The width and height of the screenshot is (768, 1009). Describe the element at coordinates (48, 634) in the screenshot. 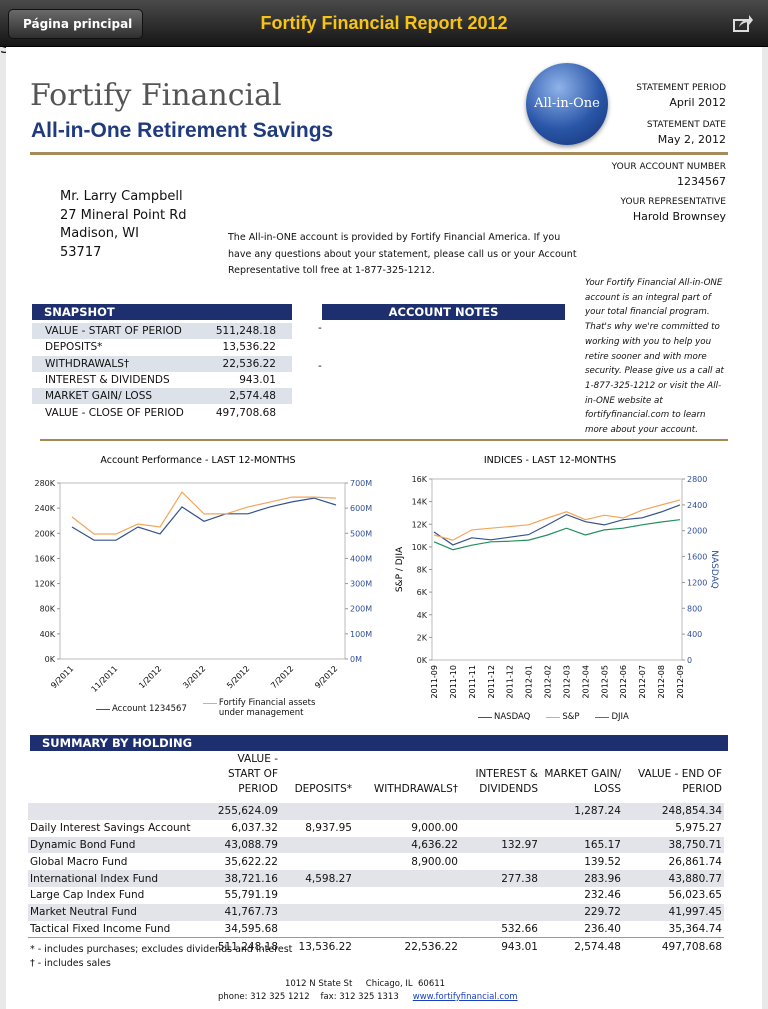

I see `y-tick-label: 40K` at that location.